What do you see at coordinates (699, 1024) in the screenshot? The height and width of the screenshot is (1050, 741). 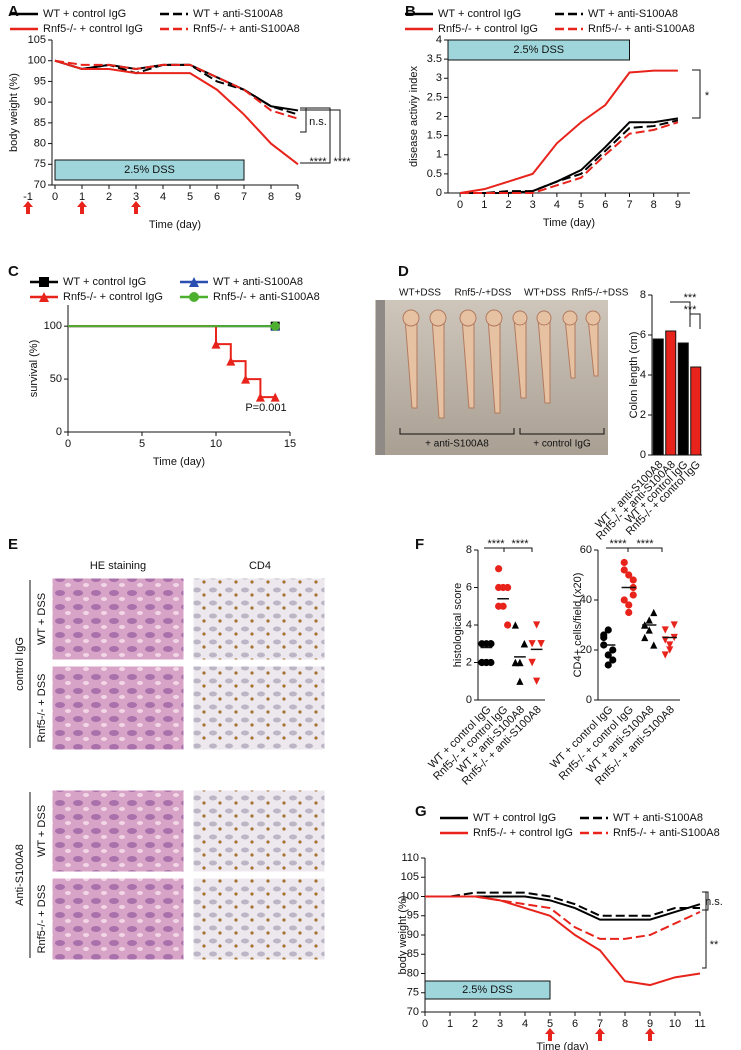 I see `x-tick-label: 11` at bounding box center [699, 1024].